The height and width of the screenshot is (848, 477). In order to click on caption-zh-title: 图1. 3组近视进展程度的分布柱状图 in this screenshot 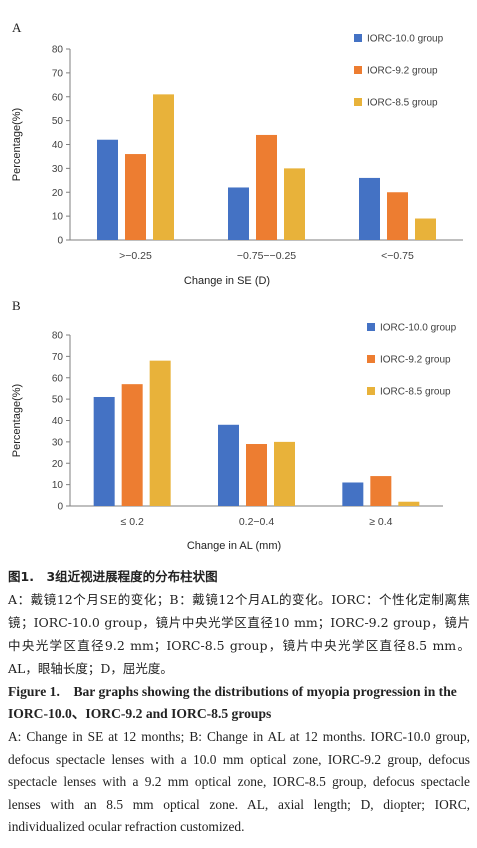, I will do `click(113, 576)`.